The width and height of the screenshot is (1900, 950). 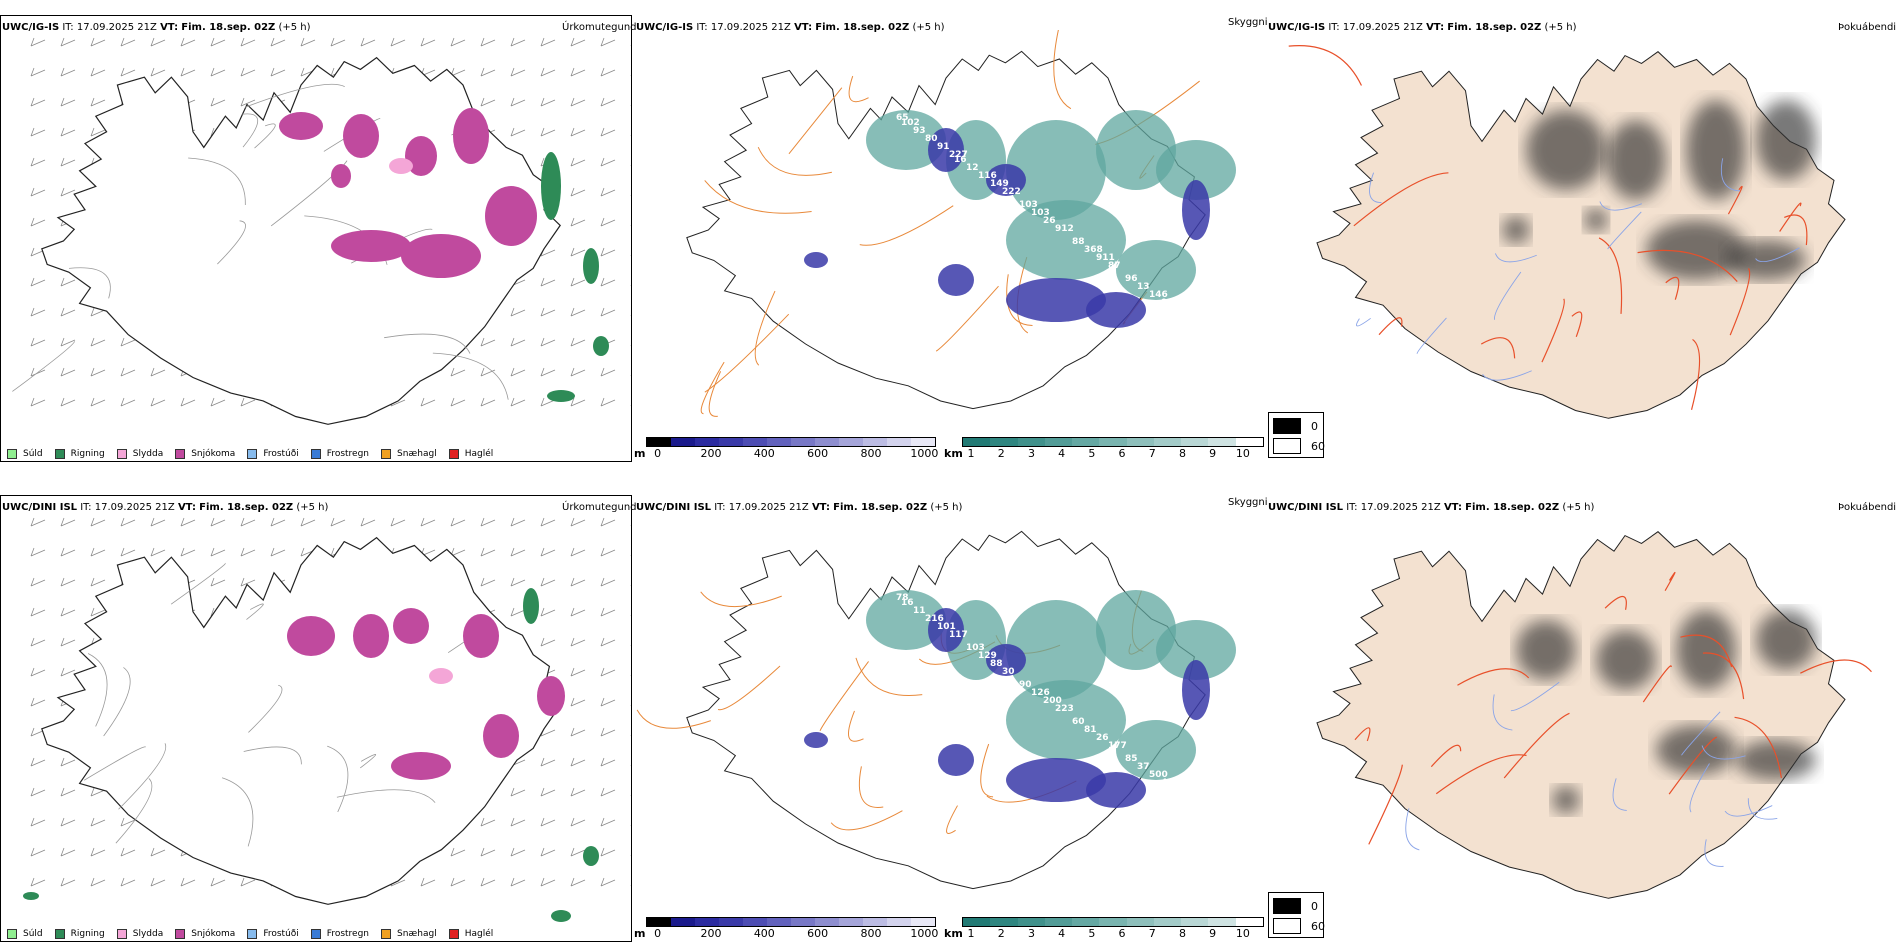 What do you see at coordinates (1581, 235) in the screenshot?
I see `iceland-land` at bounding box center [1581, 235].